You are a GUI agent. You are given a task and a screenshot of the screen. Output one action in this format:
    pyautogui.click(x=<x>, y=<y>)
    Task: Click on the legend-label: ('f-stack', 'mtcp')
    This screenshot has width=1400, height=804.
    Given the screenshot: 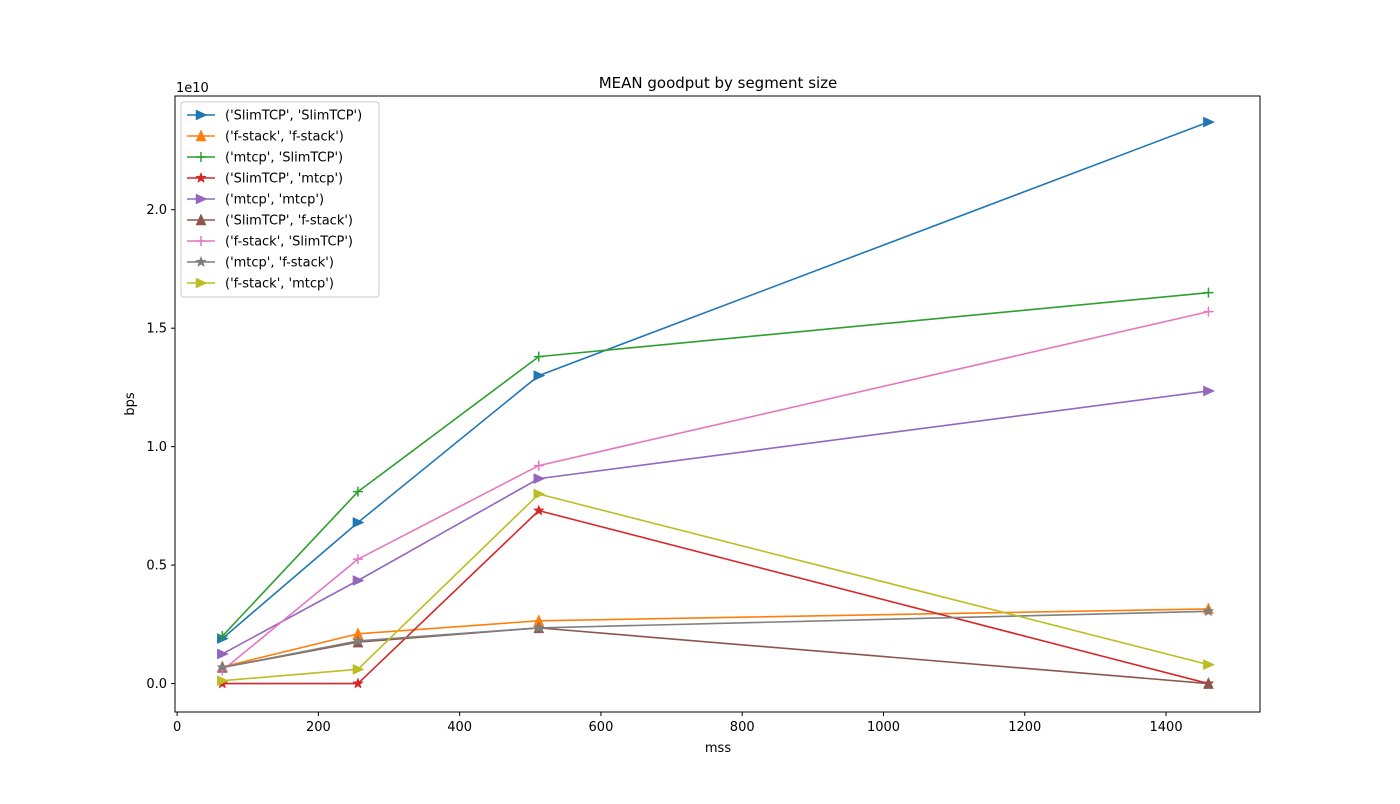 What is the action you would take?
    pyautogui.click(x=279, y=284)
    